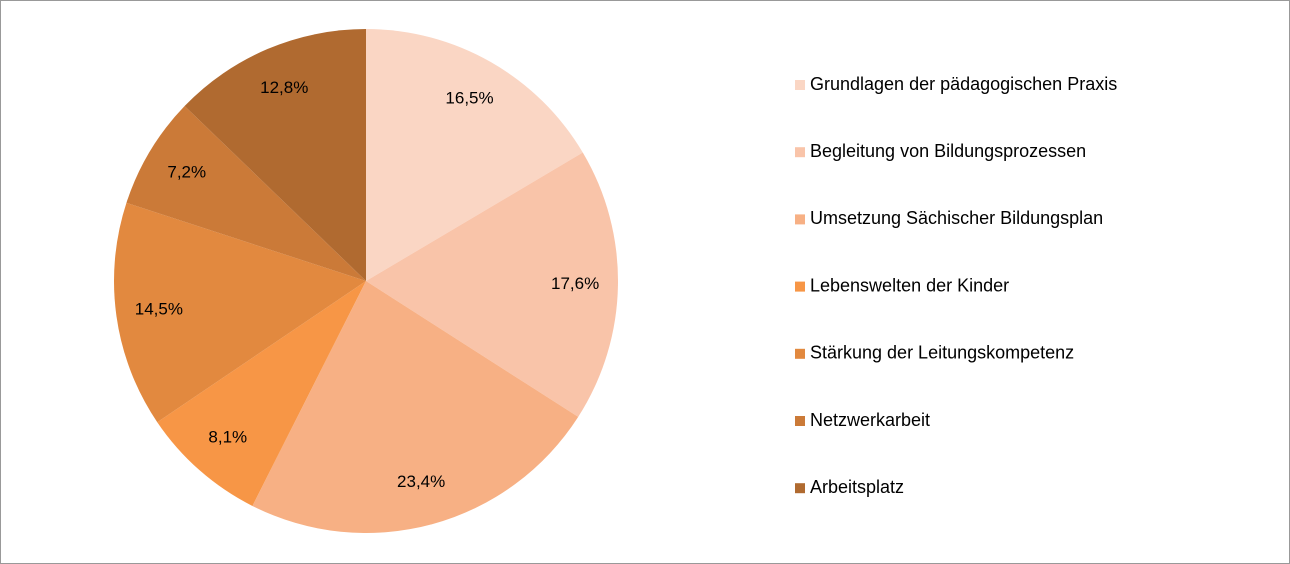 The height and width of the screenshot is (564, 1290). What do you see at coordinates (469, 98) in the screenshot?
I see `data-label: 16,5%` at bounding box center [469, 98].